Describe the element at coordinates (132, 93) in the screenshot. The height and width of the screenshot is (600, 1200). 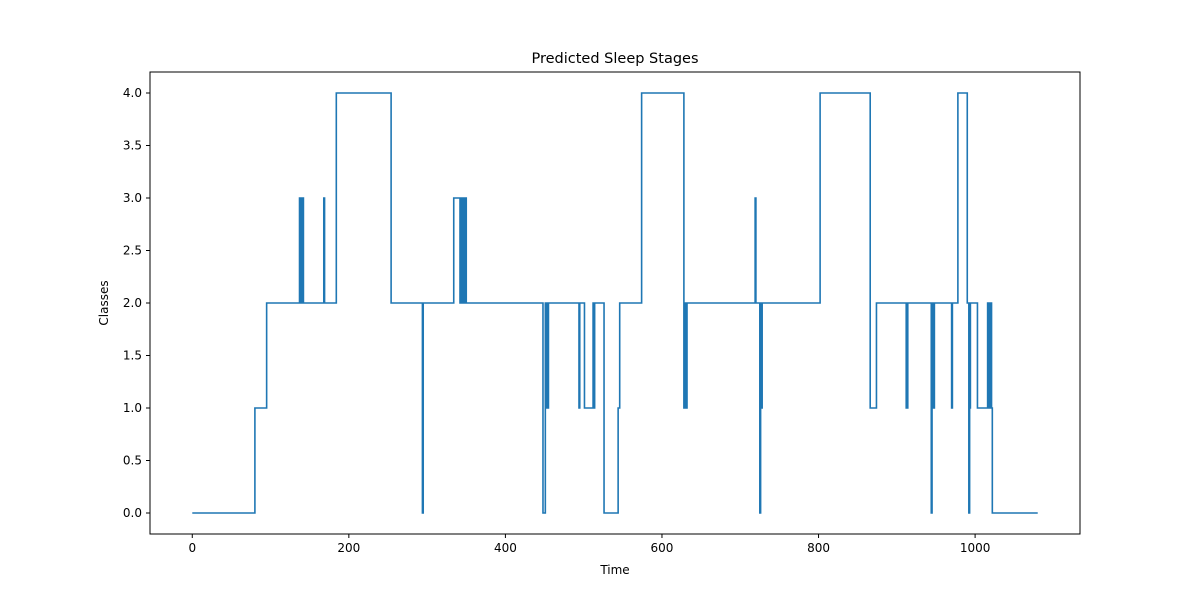
I see `y-tick-label: 4.0` at that location.